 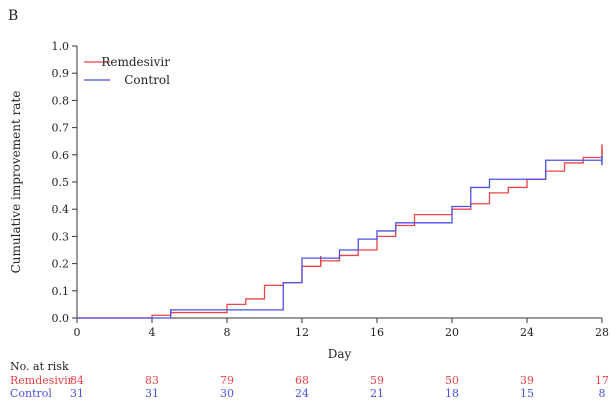 I want to click on risk-row-label: Remdesivir, so click(x=42, y=380).